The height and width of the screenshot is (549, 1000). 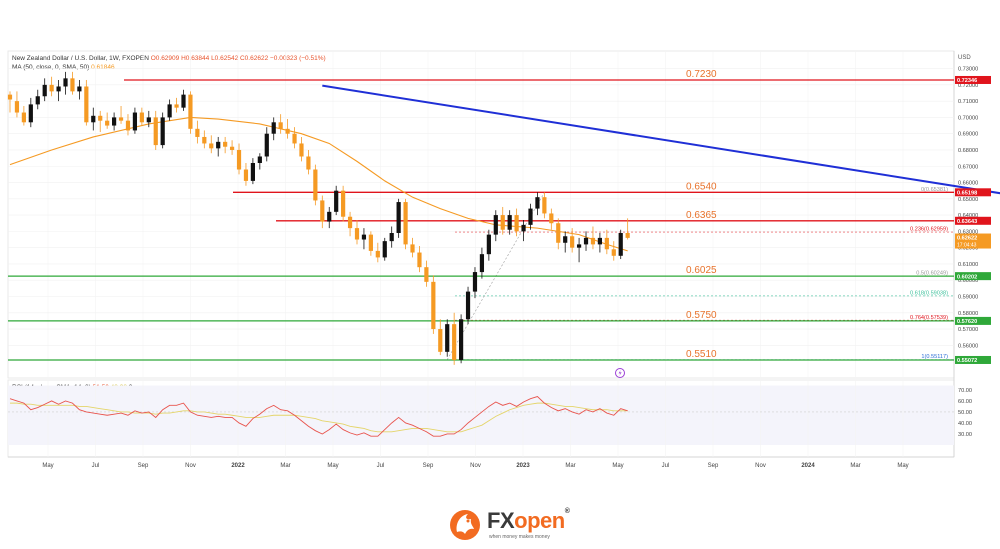 What do you see at coordinates (701, 186) in the screenshot?
I see `resistance-label: 0.6540` at bounding box center [701, 186].